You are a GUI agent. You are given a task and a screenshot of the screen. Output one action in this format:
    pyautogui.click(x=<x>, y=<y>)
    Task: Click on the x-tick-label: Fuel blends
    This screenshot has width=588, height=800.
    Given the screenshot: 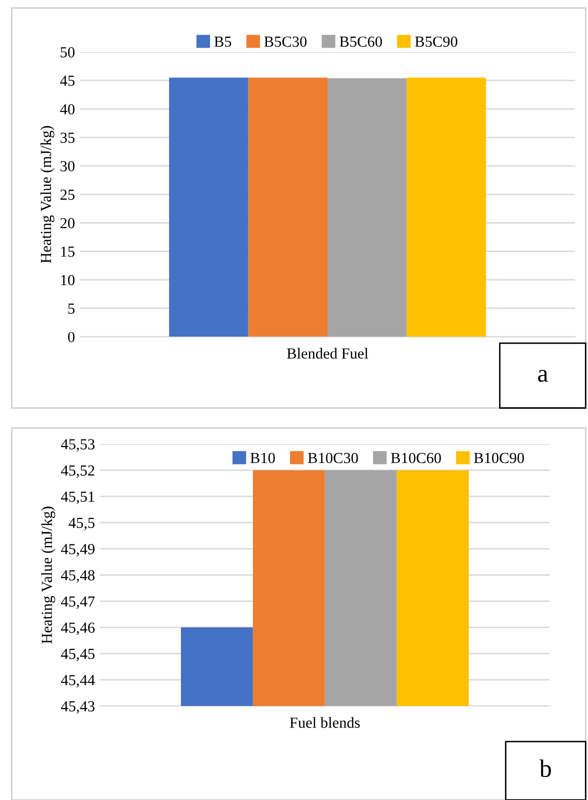 What is the action you would take?
    pyautogui.click(x=325, y=722)
    